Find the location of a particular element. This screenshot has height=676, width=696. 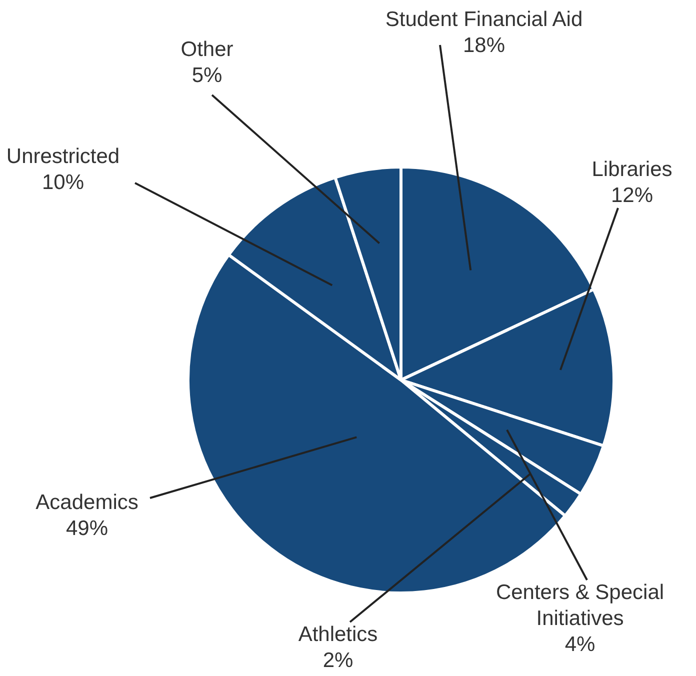

slice-label: Other is located at coordinates (207, 49).